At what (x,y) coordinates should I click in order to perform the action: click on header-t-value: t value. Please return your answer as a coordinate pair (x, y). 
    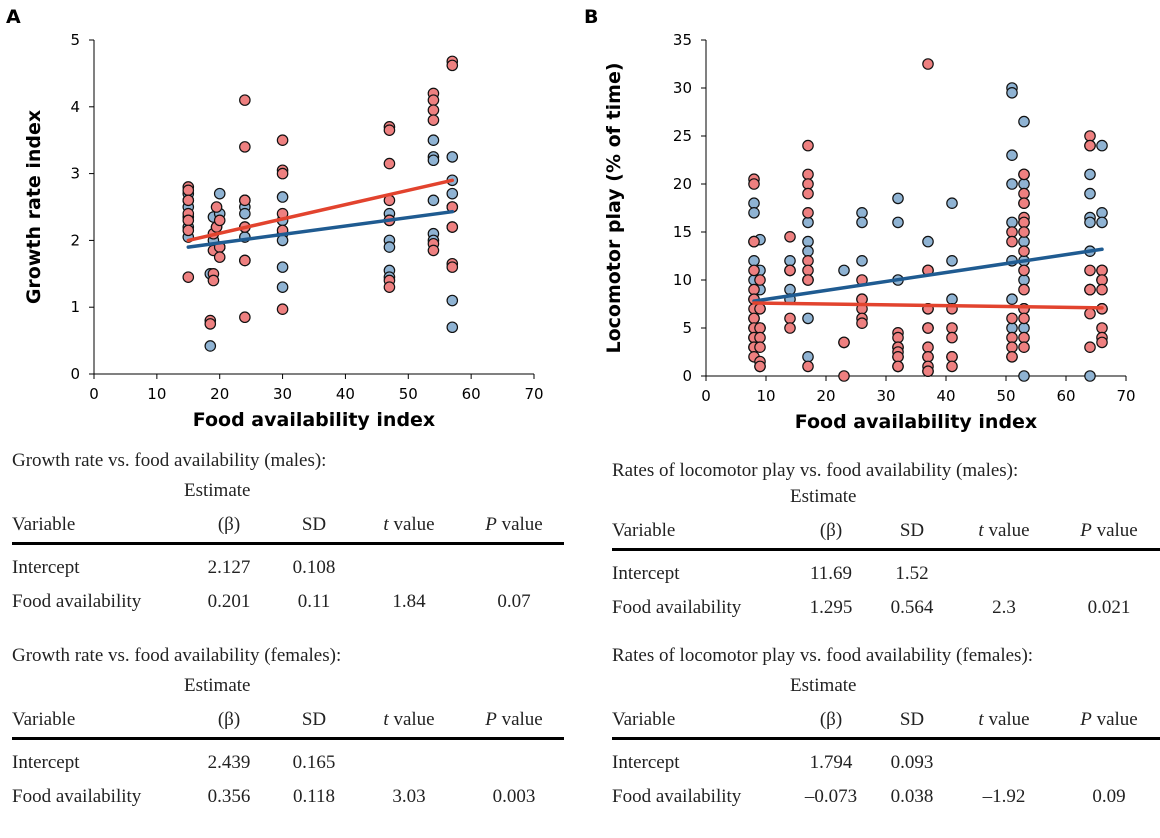
    Looking at the image, I should click on (409, 525).